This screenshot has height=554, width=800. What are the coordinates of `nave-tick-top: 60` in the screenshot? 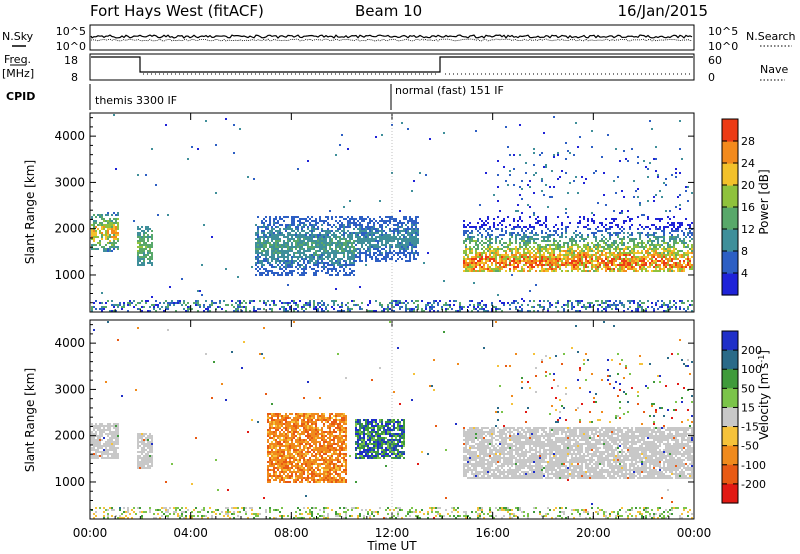 It's located at (715, 60).